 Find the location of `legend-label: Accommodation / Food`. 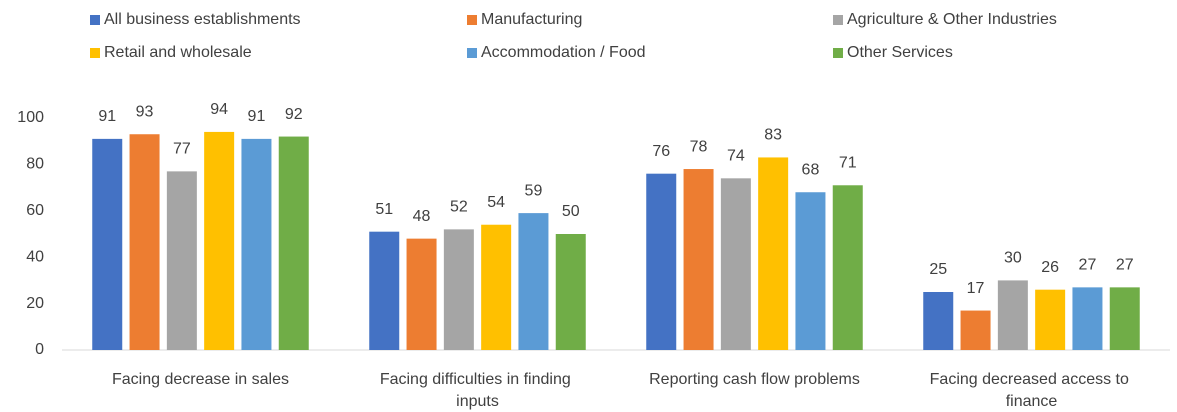

legend-label: Accommodation / Food is located at coordinates (563, 52).